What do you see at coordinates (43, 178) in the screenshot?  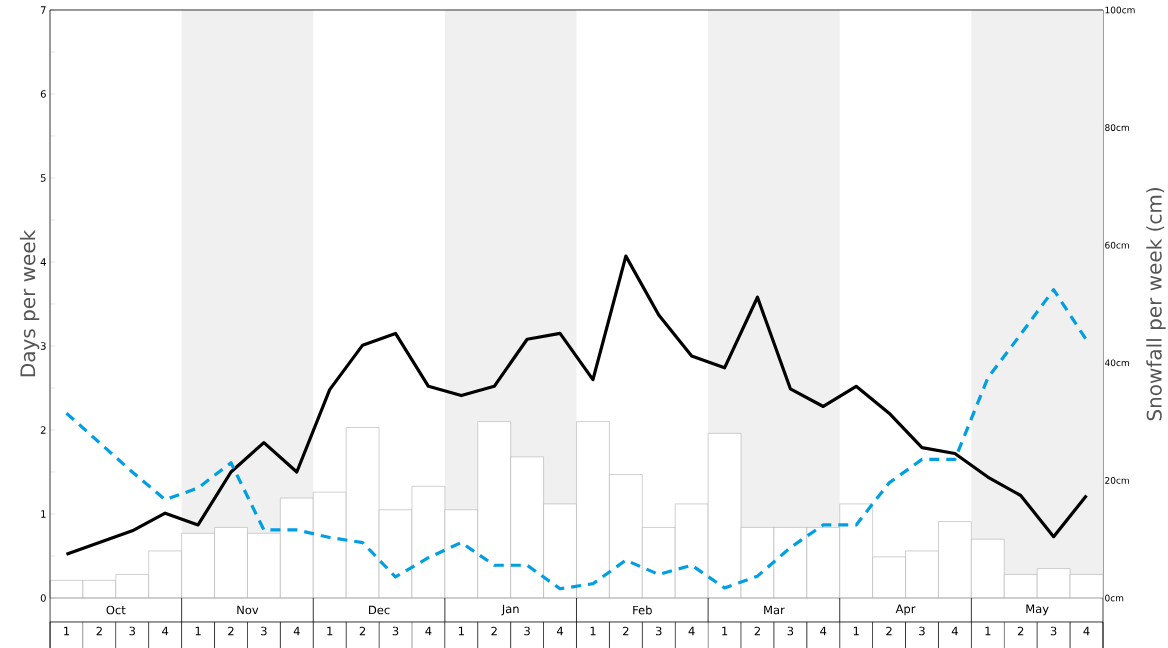 I see `y-tick-label: 5` at bounding box center [43, 178].